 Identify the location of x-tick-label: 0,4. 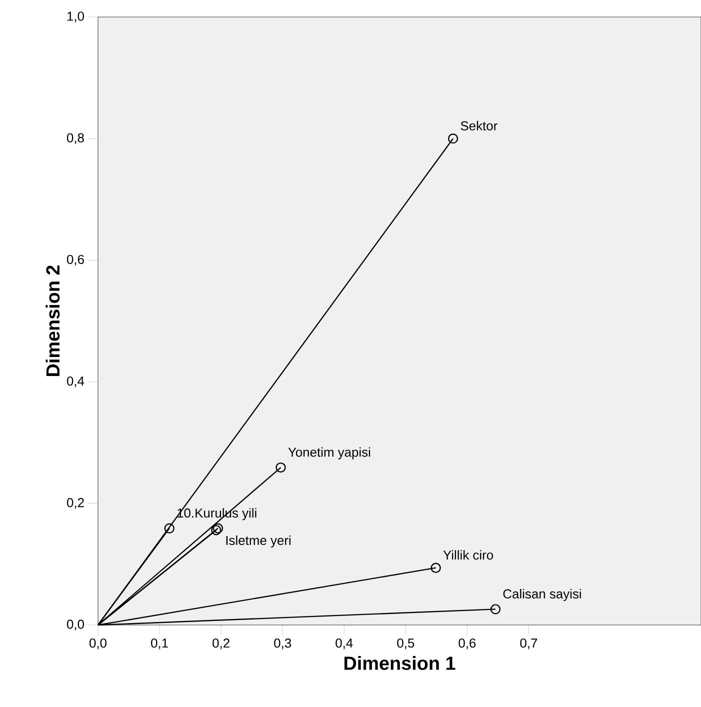
(344, 644).